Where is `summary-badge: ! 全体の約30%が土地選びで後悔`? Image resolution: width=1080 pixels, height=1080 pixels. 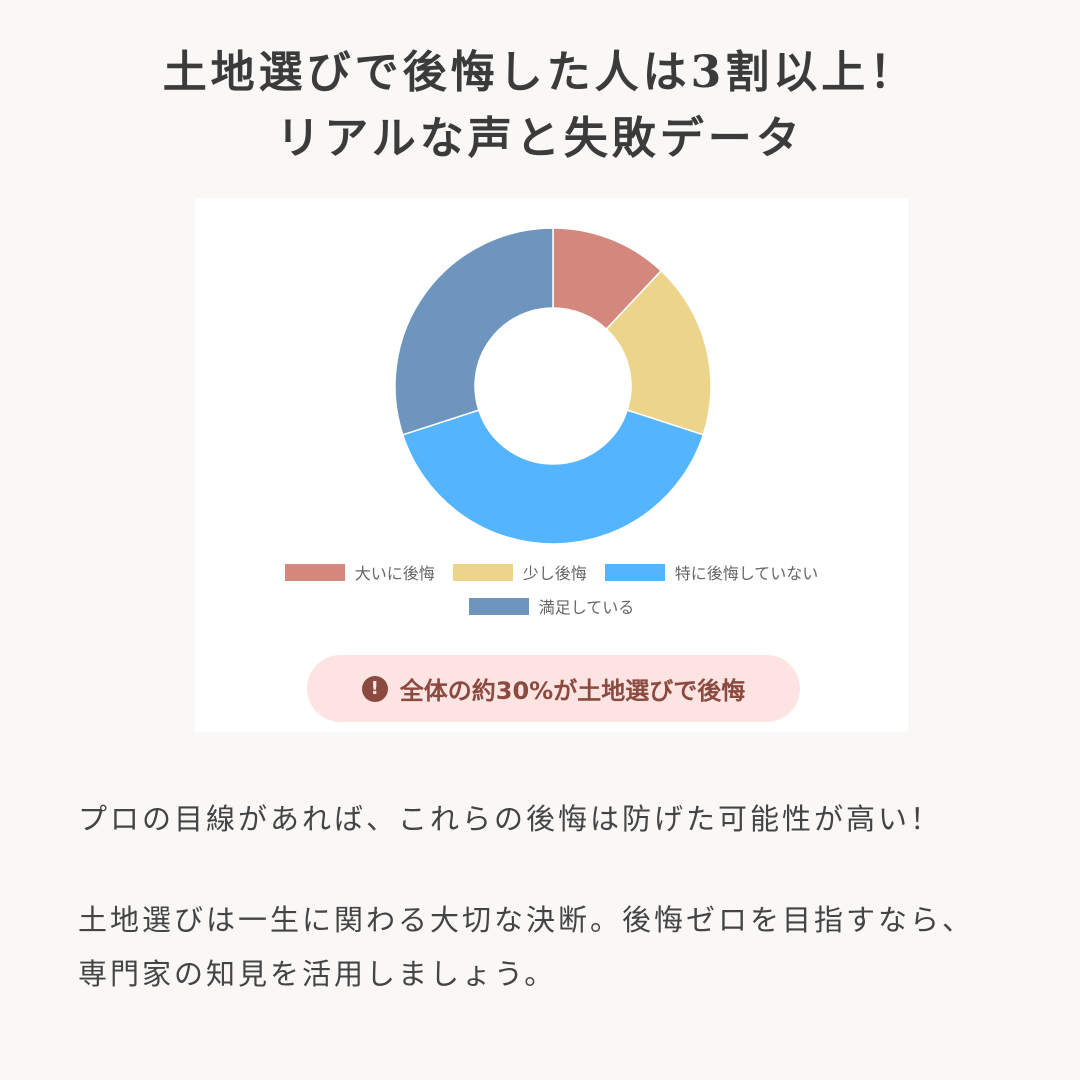
summary-badge: ! 全体の約30%が土地選びで後悔 is located at coordinates (553, 688).